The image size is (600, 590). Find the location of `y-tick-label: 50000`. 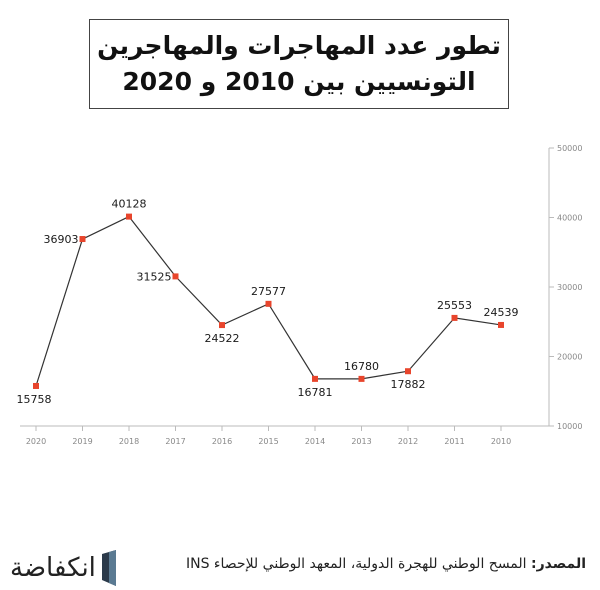

y-tick-label: 50000 is located at coordinates (569, 148).